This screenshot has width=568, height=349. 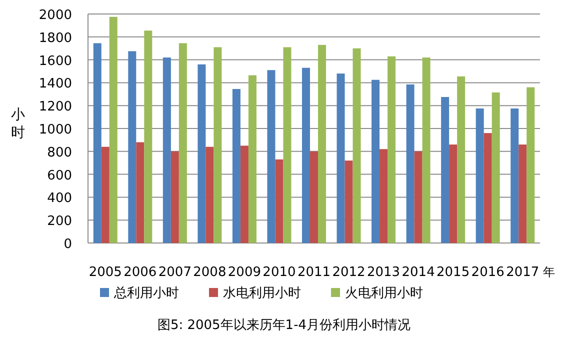 I want to click on x-tick-label: 2008, so click(x=209, y=272).